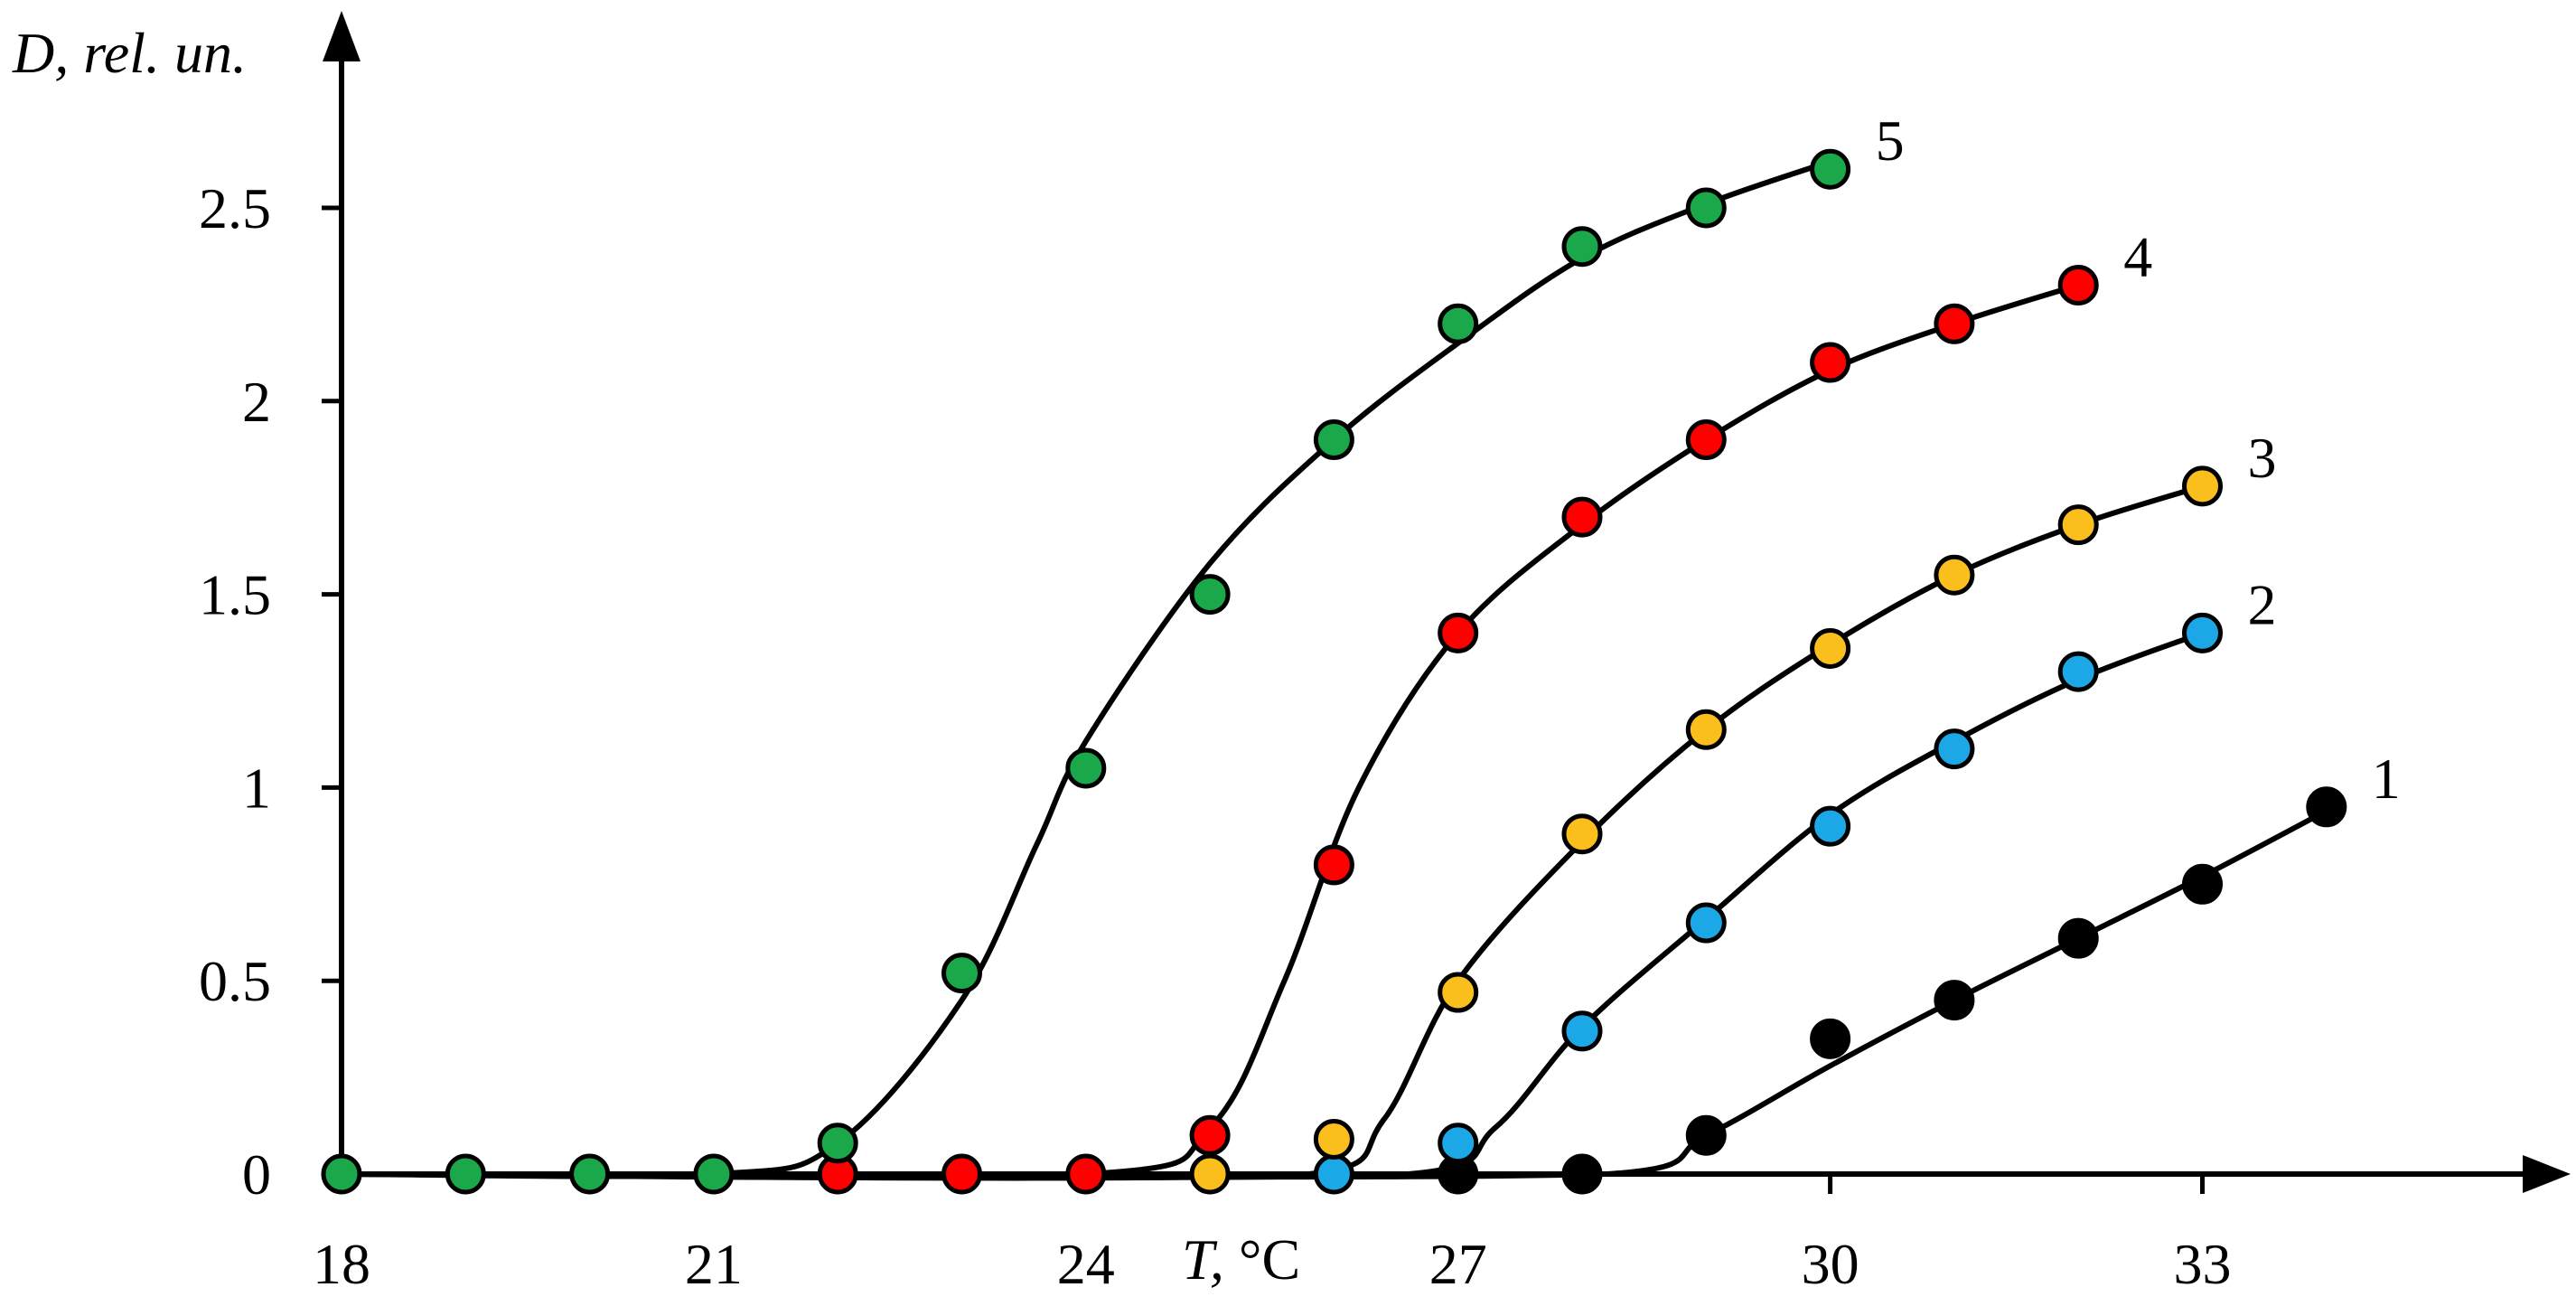  I want to click on y-tick-label-2: 1, so click(256, 788).